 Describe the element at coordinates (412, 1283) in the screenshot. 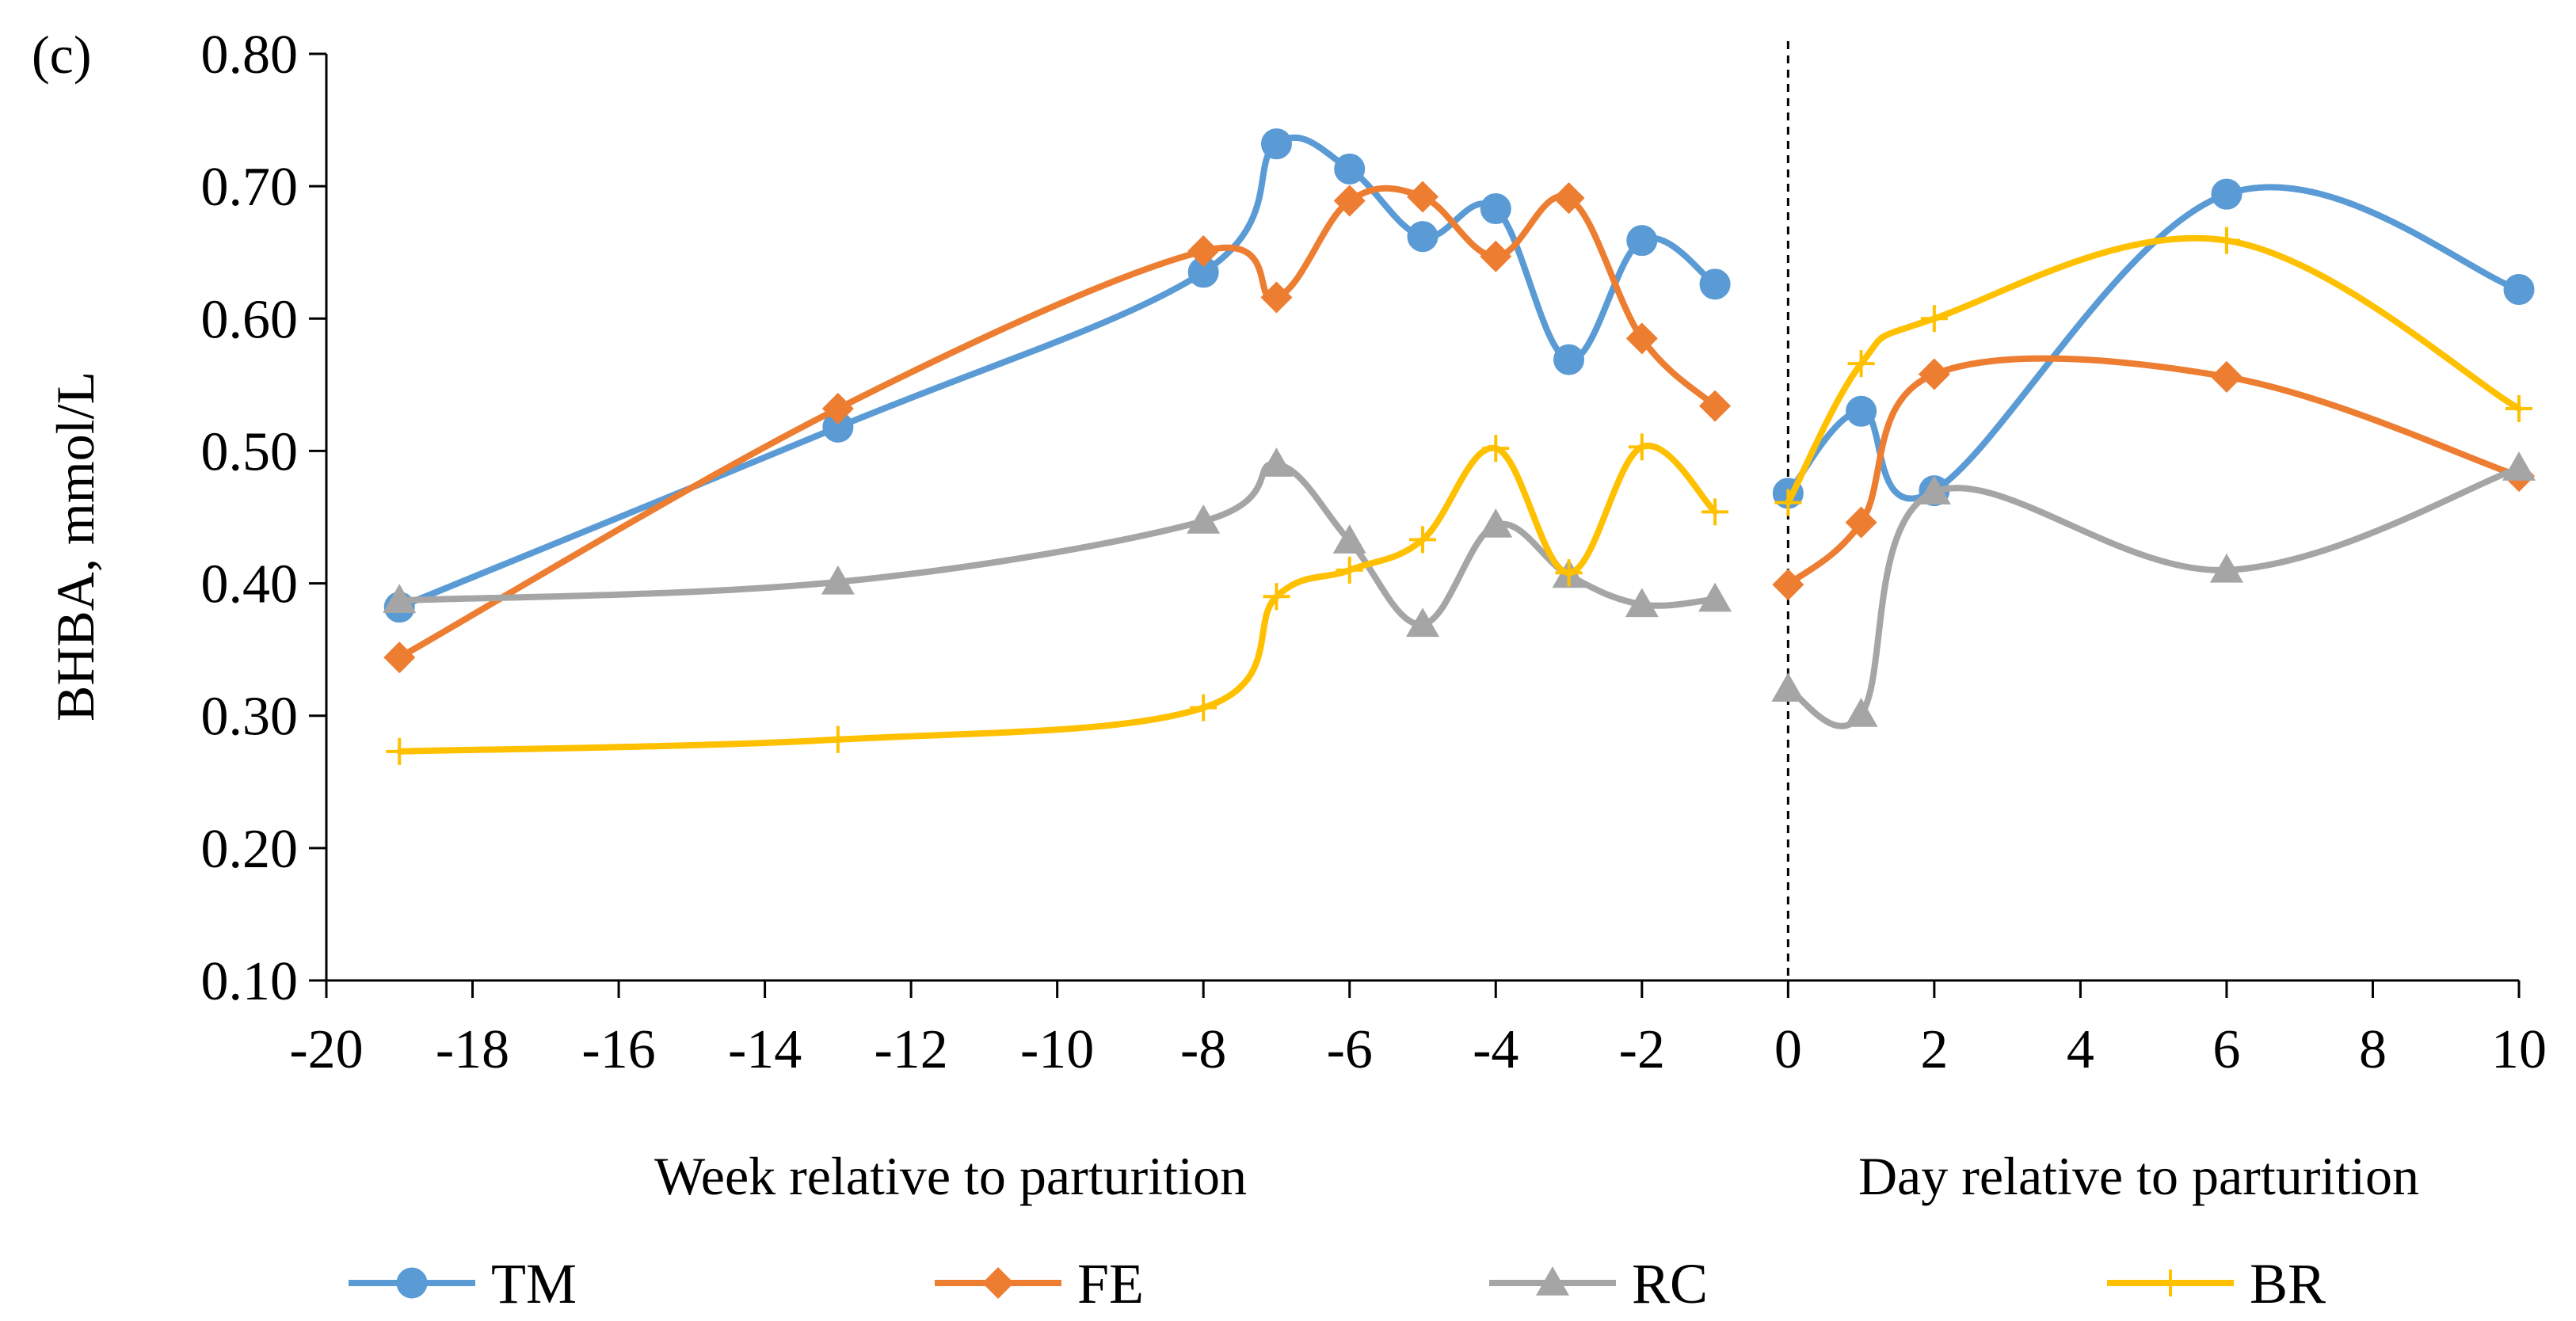

I see `legend-marker-tm` at that location.